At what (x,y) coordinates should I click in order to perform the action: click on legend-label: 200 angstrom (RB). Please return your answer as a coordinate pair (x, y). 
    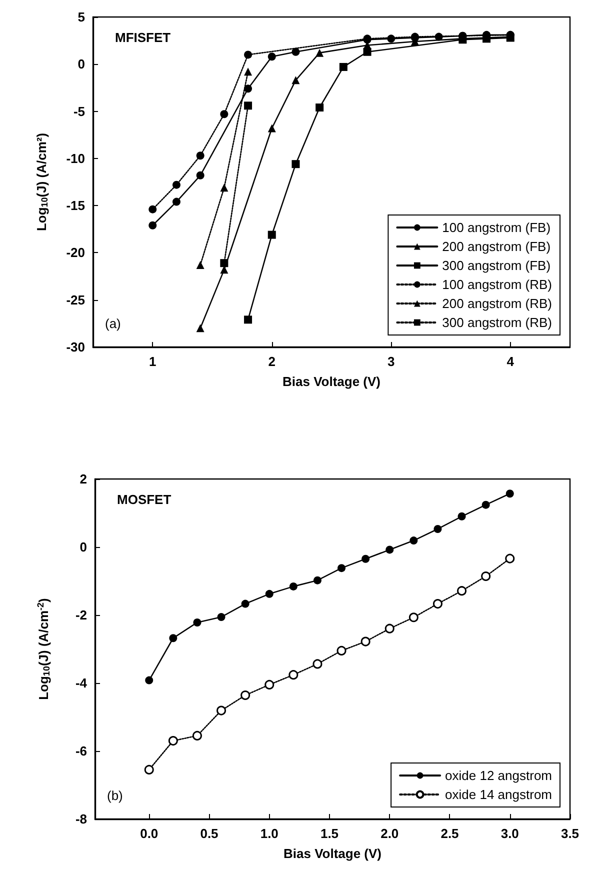
    Looking at the image, I should click on (497, 303).